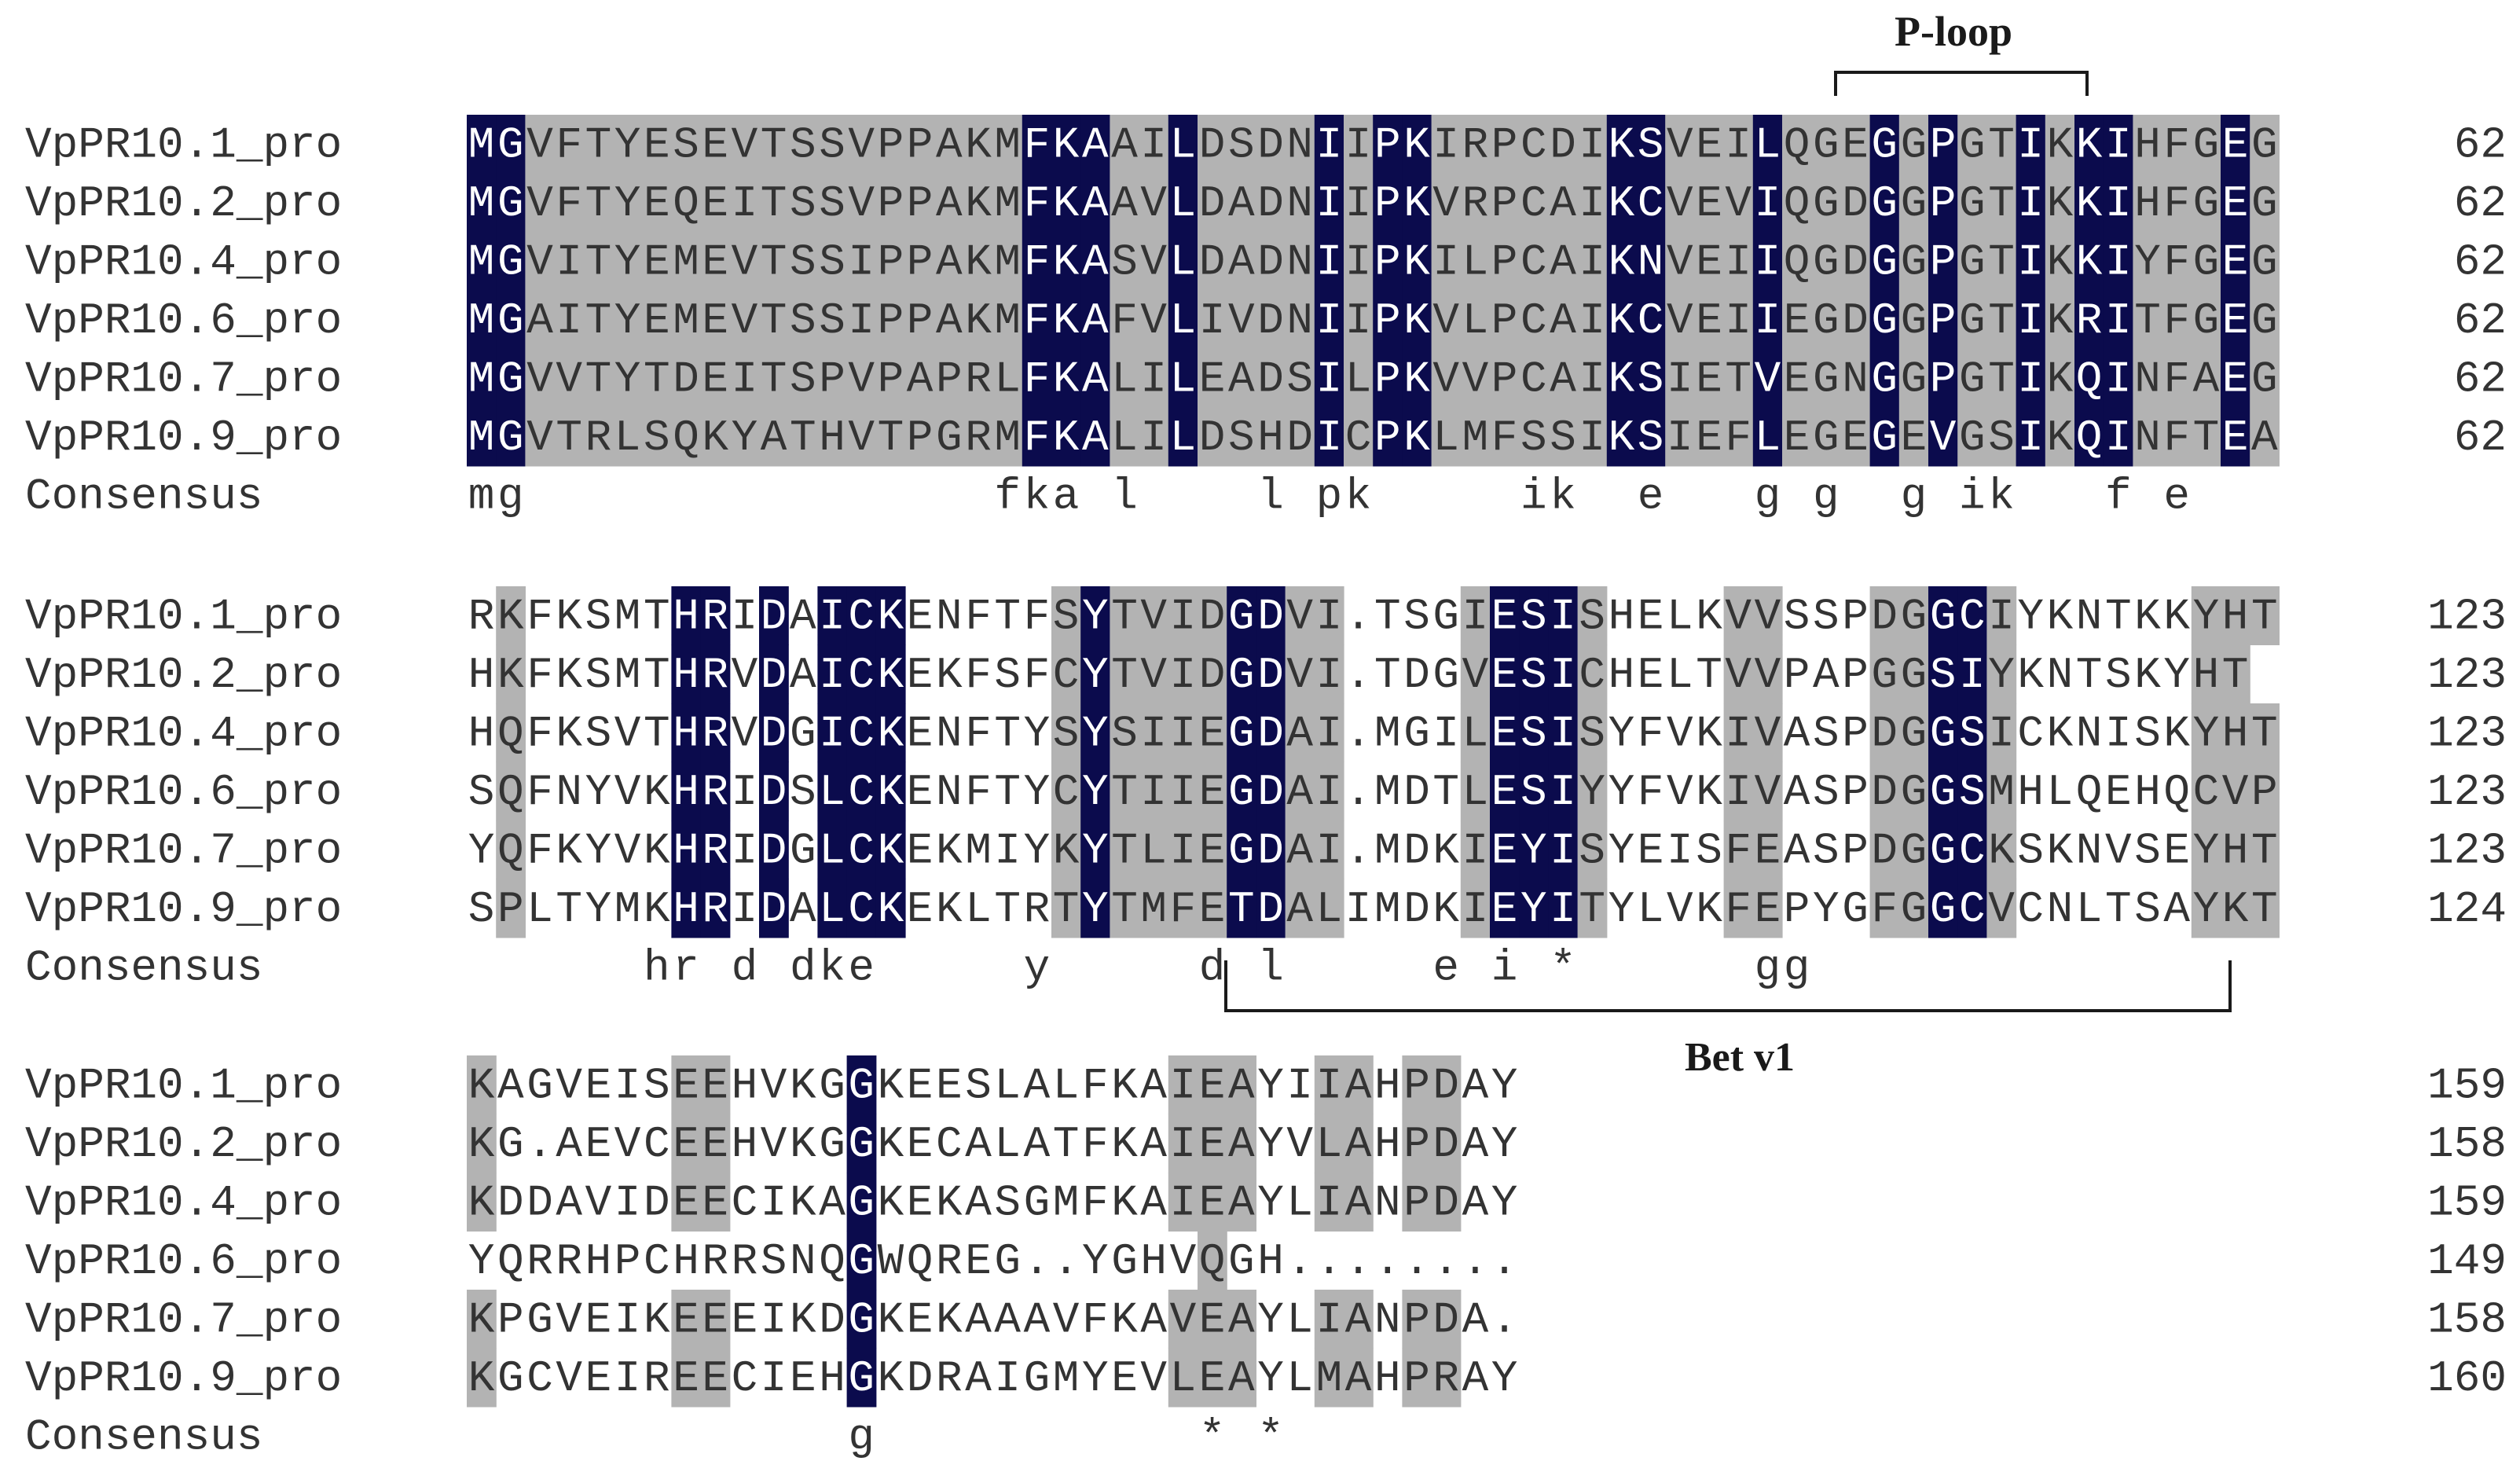  Describe the element at coordinates (1728, 986) in the screenshot. I see `bet-v1-bracket` at that location.